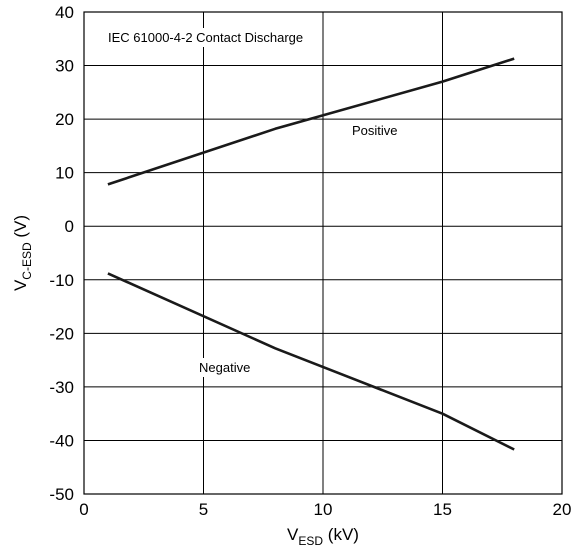 This screenshot has width=583, height=548. What do you see at coordinates (20, 228) in the screenshot?
I see `y-axis-label-unit: (V)` at bounding box center [20, 228].